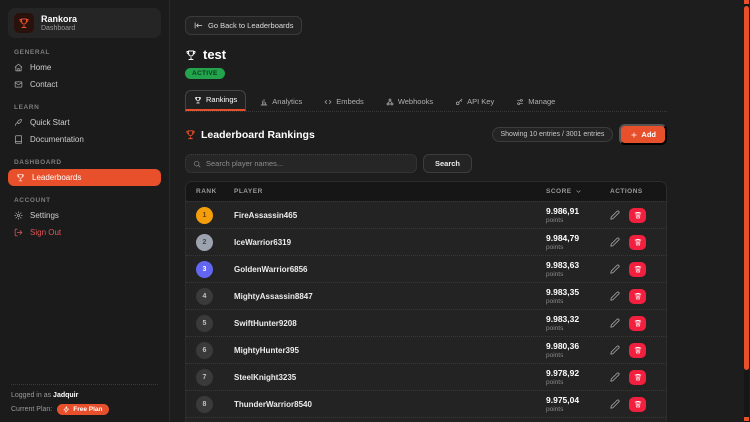  Describe the element at coordinates (251, 25) in the screenshot. I see `back-button-label: Go Back to Leaderboards` at that location.